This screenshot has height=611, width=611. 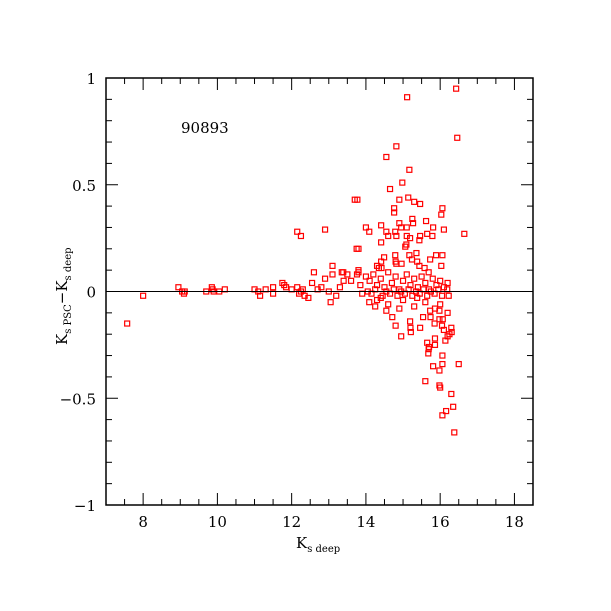 I want to click on y-label-sub1: s PSC, so click(x=68, y=319).